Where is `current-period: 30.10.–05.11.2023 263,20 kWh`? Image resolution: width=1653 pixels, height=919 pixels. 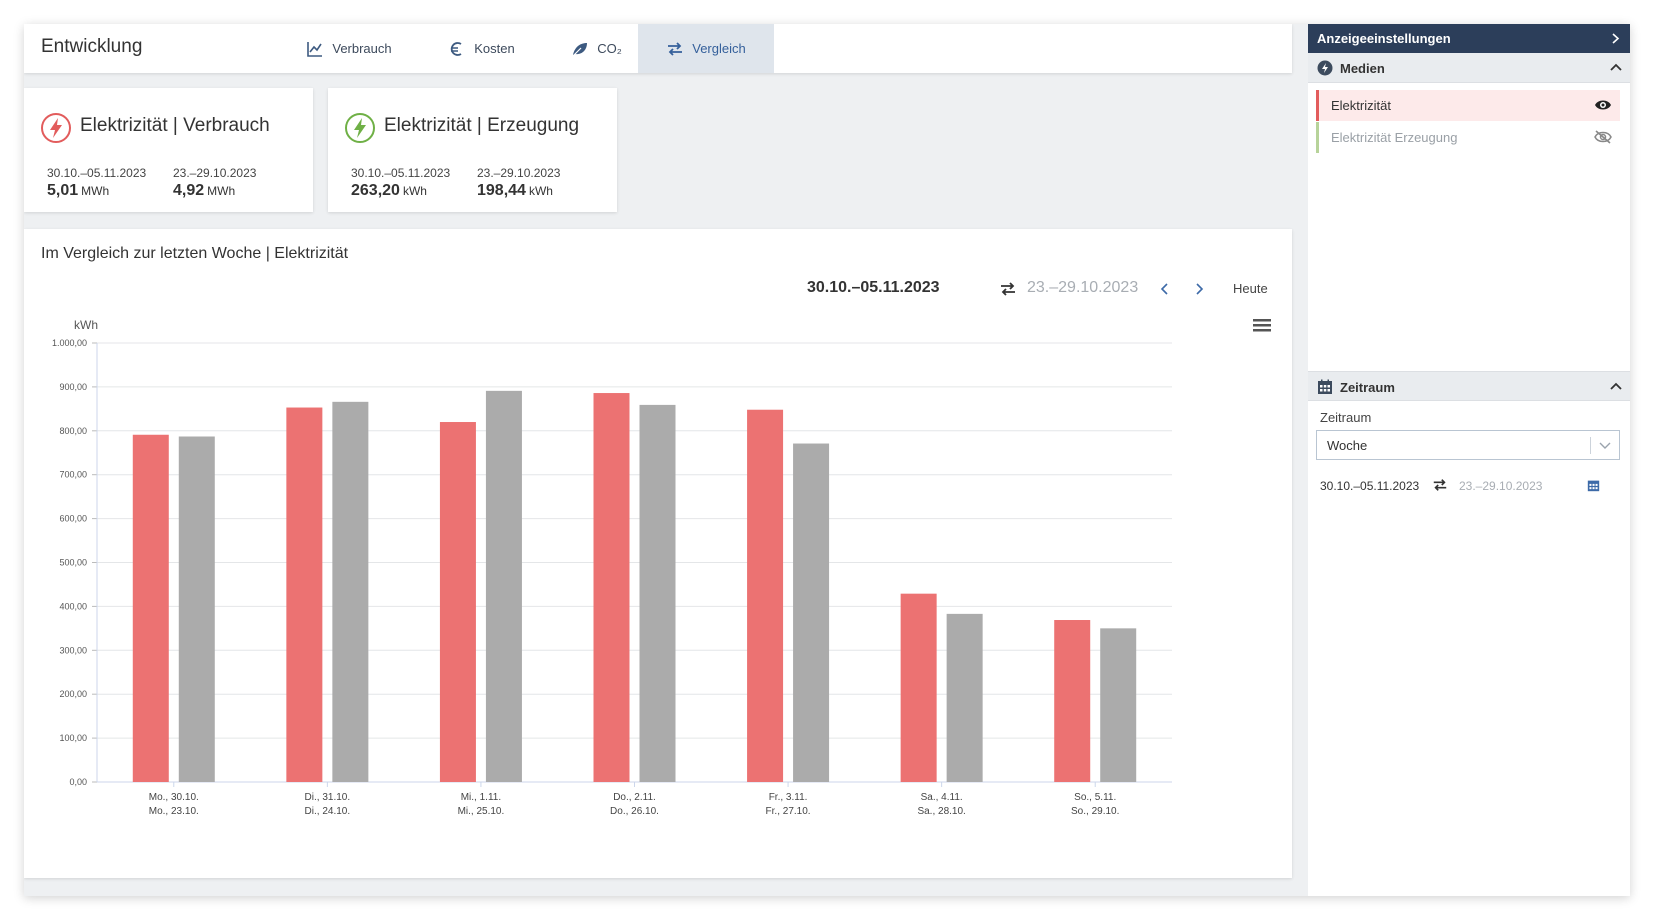 current-period: 30.10.–05.11.2023 263,20 kWh is located at coordinates (400, 183).